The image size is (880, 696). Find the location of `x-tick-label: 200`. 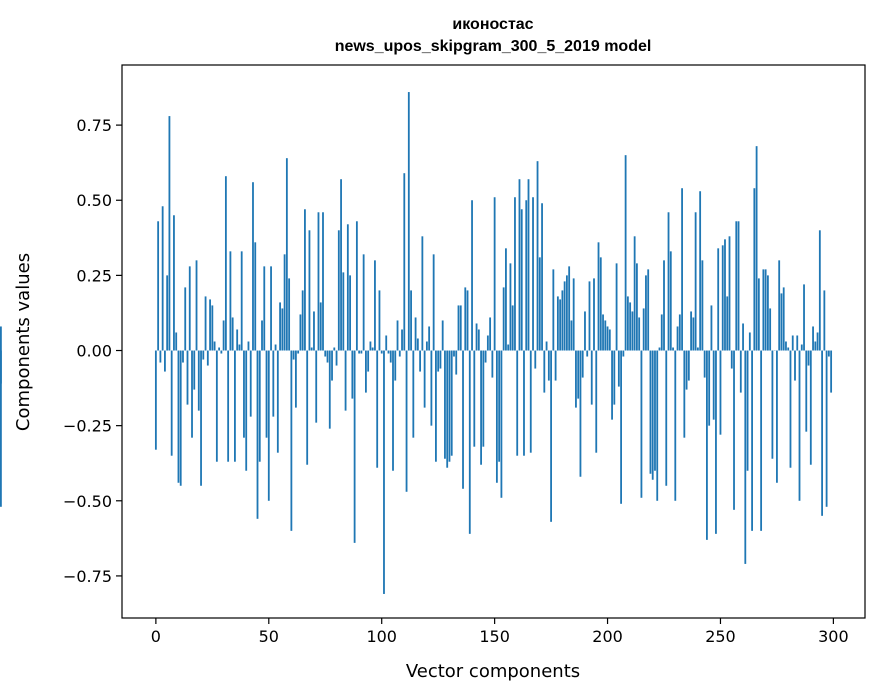

x-tick-label: 200 is located at coordinates (607, 636).